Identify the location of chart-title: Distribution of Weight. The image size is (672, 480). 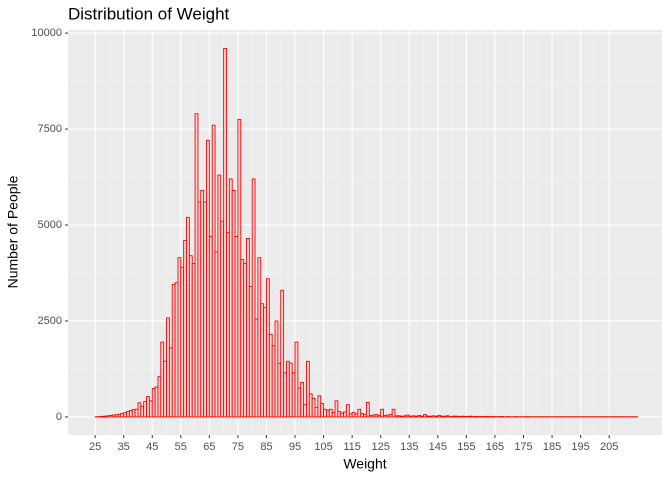
(149, 13).